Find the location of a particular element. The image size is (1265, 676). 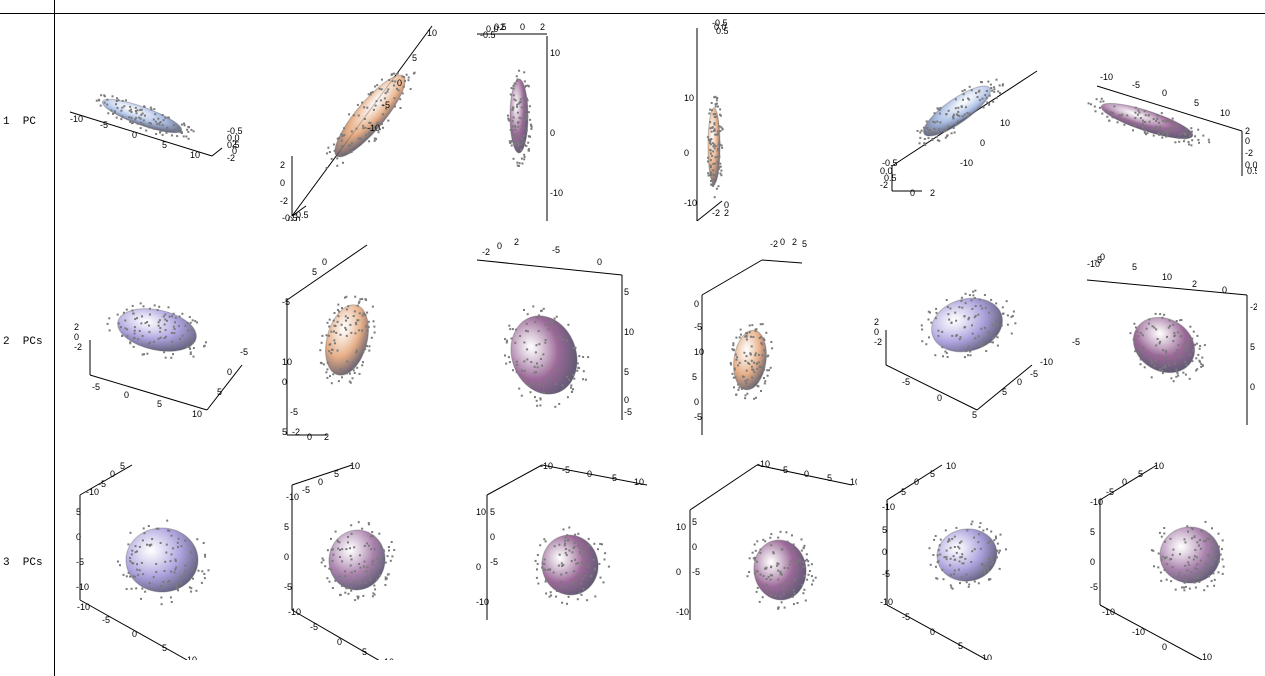

axis-tick-label: 5 is located at coordinates (122, 466).